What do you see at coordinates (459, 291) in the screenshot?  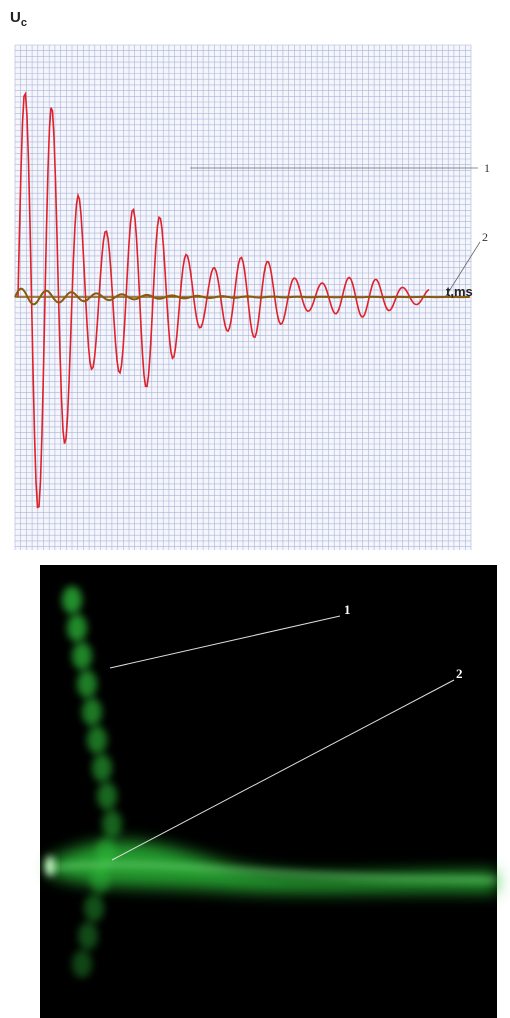 I see `x-axis-label: t,ms` at bounding box center [459, 291].